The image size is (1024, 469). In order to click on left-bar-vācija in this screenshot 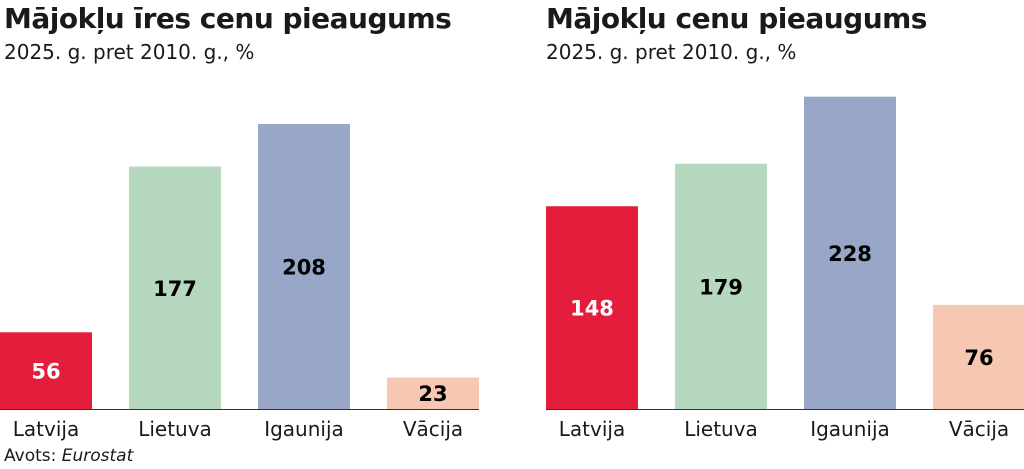, I will do `click(433, 393)`.